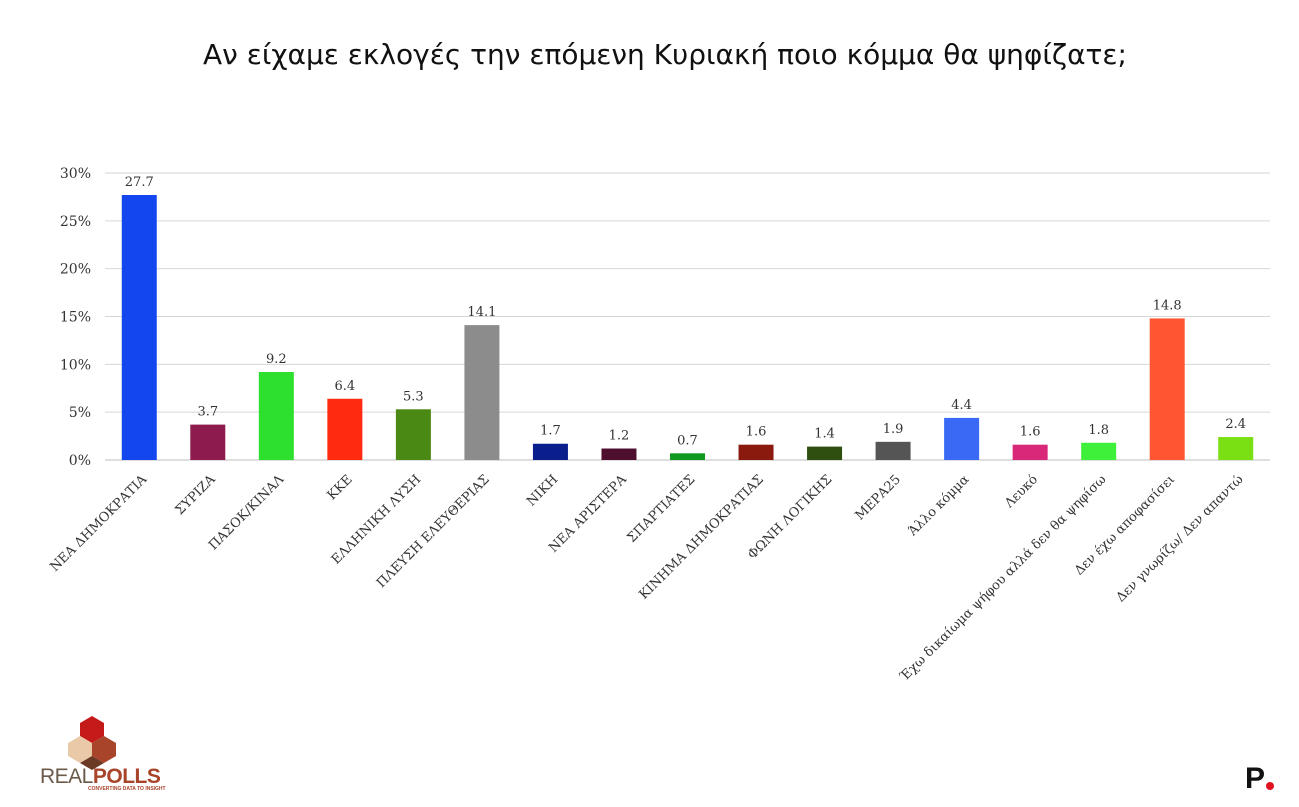 The width and height of the screenshot is (1299, 807). I want to click on publisher-mark-dot, so click(1270, 786).